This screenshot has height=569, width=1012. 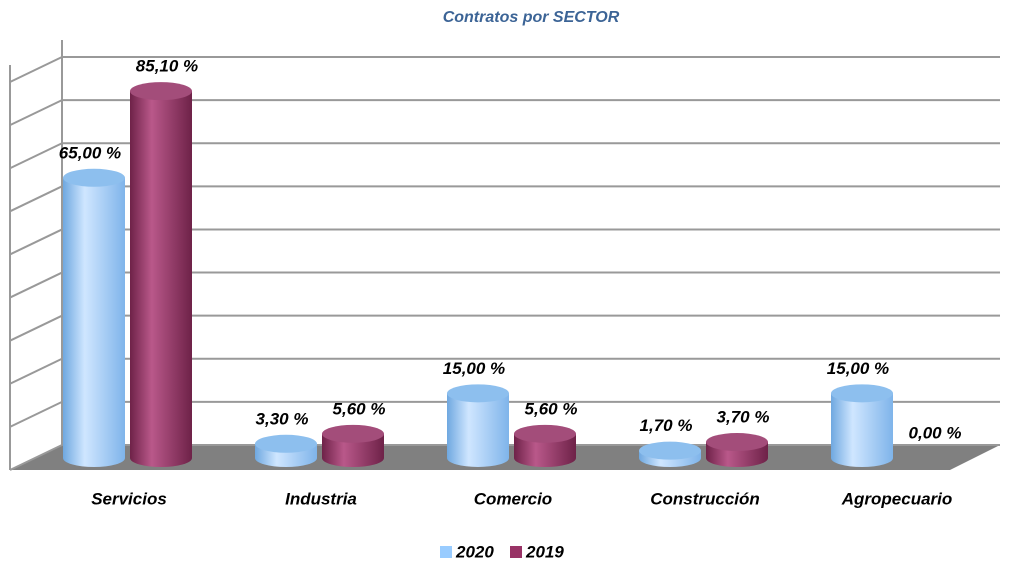 I want to click on legend-label: 2020, so click(x=474, y=551).